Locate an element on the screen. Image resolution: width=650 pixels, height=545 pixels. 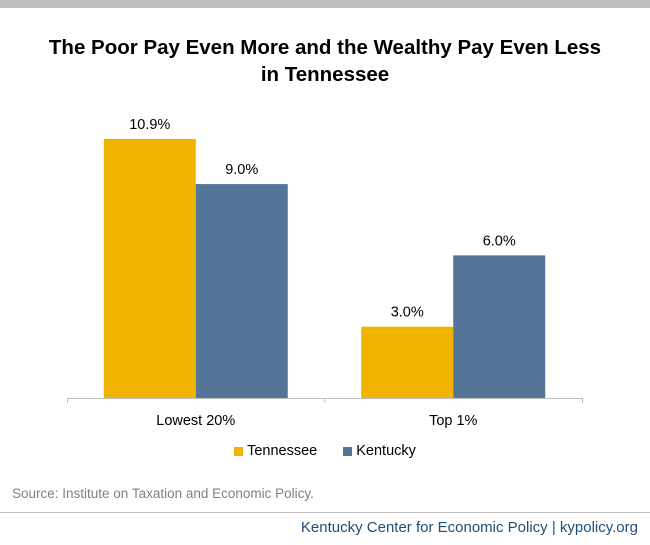
data-label-kentucky-1: 9.0% is located at coordinates (241, 170).